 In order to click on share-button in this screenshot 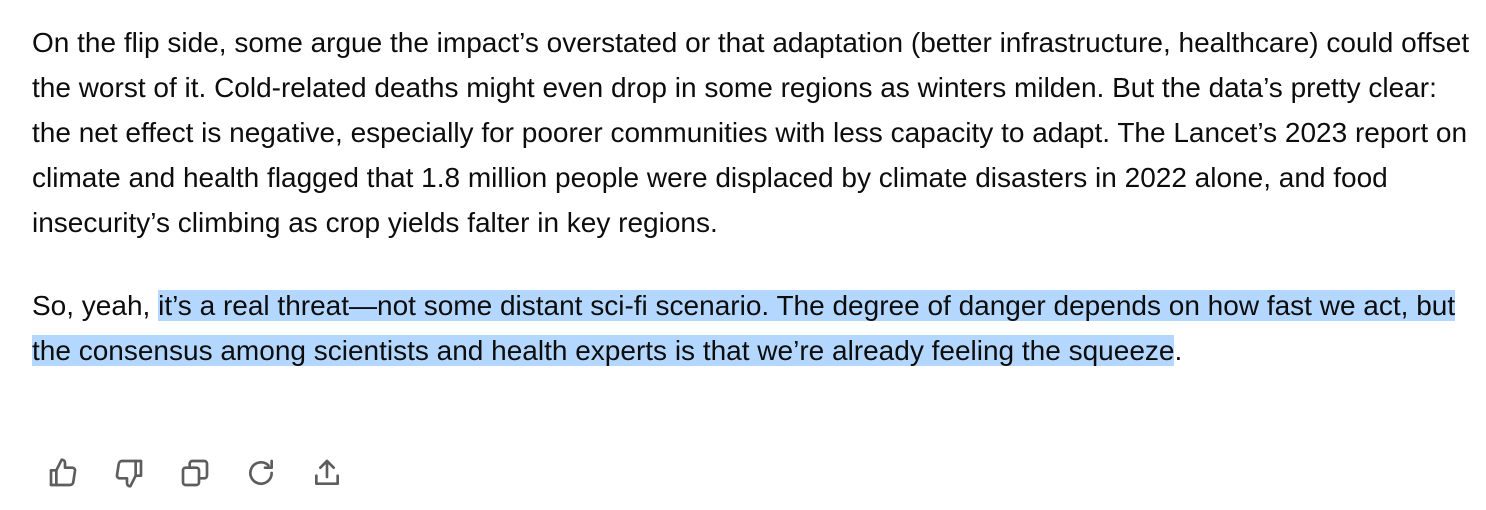, I will do `click(327, 473)`.